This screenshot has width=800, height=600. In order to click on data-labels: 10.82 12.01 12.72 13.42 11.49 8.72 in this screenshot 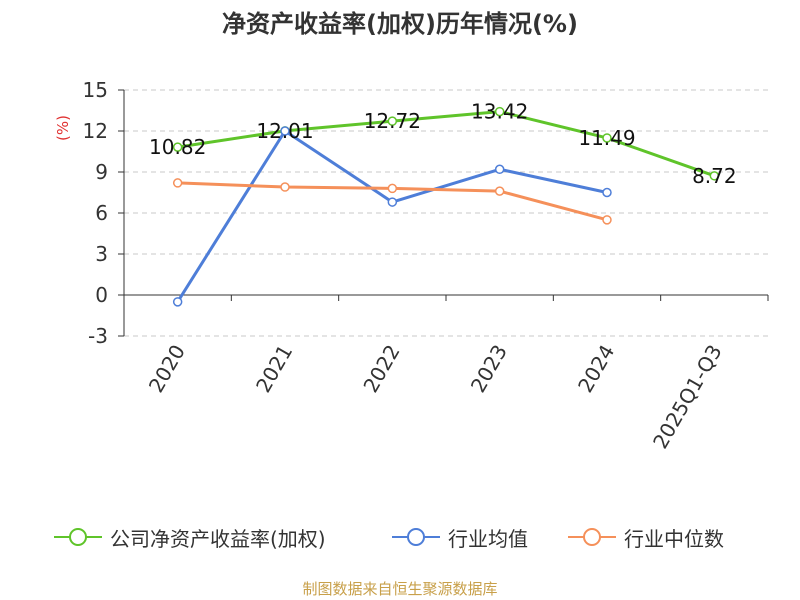, I will do `click(443, 144)`.